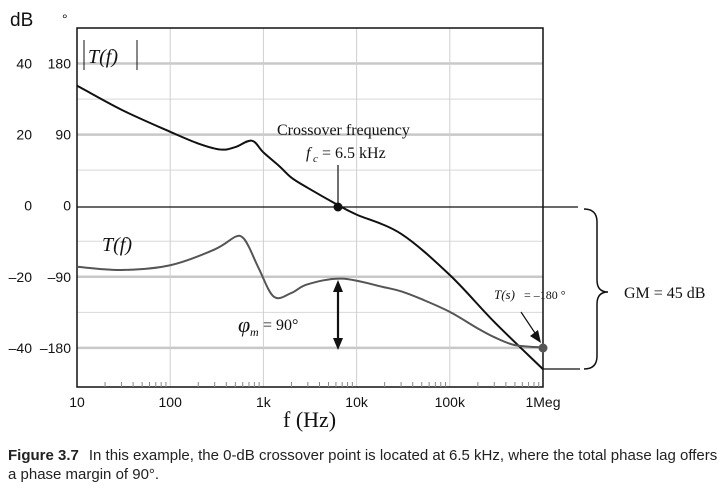  Describe the element at coordinates (24, 135) in the screenshot. I see `y-tick-label-db: 20` at that location.